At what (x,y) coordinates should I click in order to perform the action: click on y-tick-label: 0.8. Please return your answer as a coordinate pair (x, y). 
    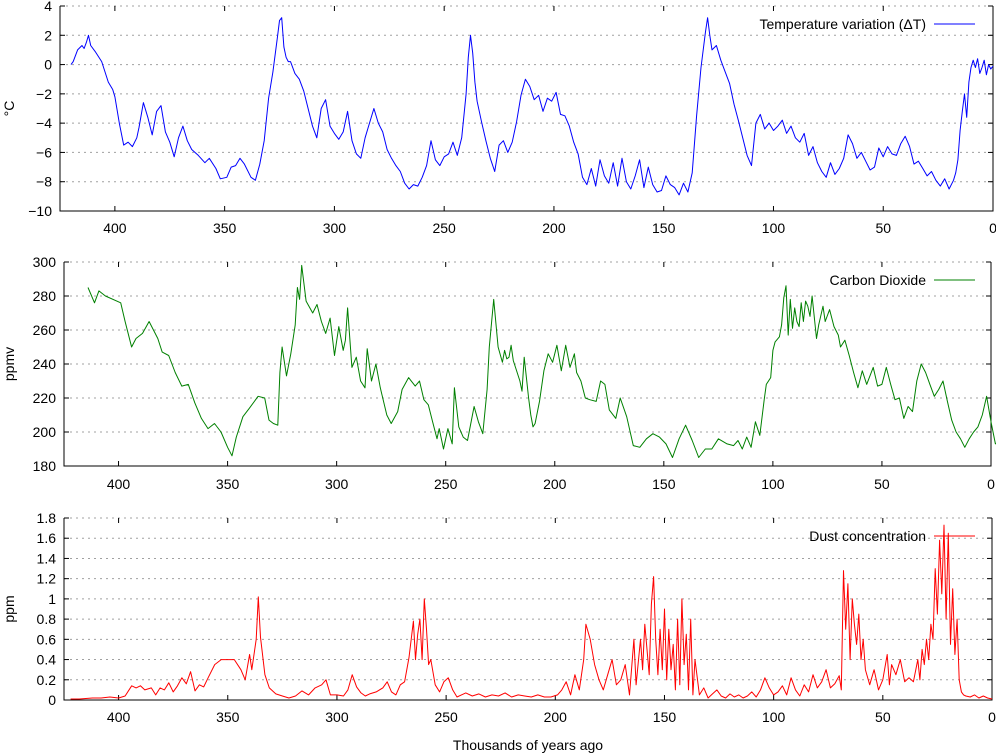
    Looking at the image, I should click on (47, 619).